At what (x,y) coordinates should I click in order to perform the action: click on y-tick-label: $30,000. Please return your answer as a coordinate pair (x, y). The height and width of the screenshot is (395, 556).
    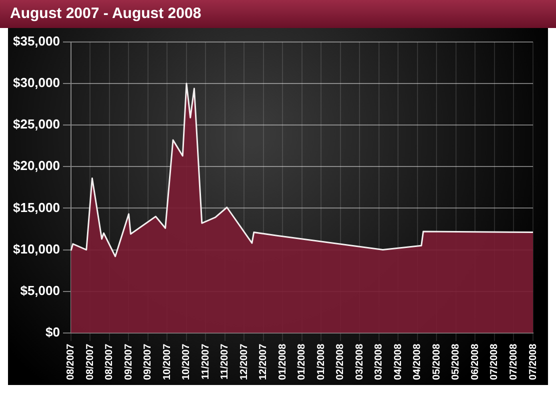
    Looking at the image, I should click on (36, 82).